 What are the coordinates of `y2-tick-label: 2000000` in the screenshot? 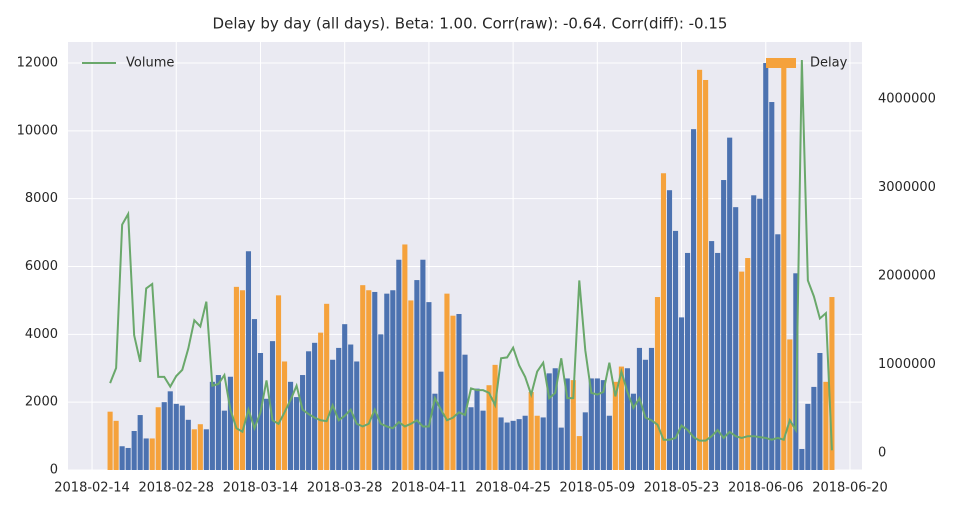 It's located at (907, 276).